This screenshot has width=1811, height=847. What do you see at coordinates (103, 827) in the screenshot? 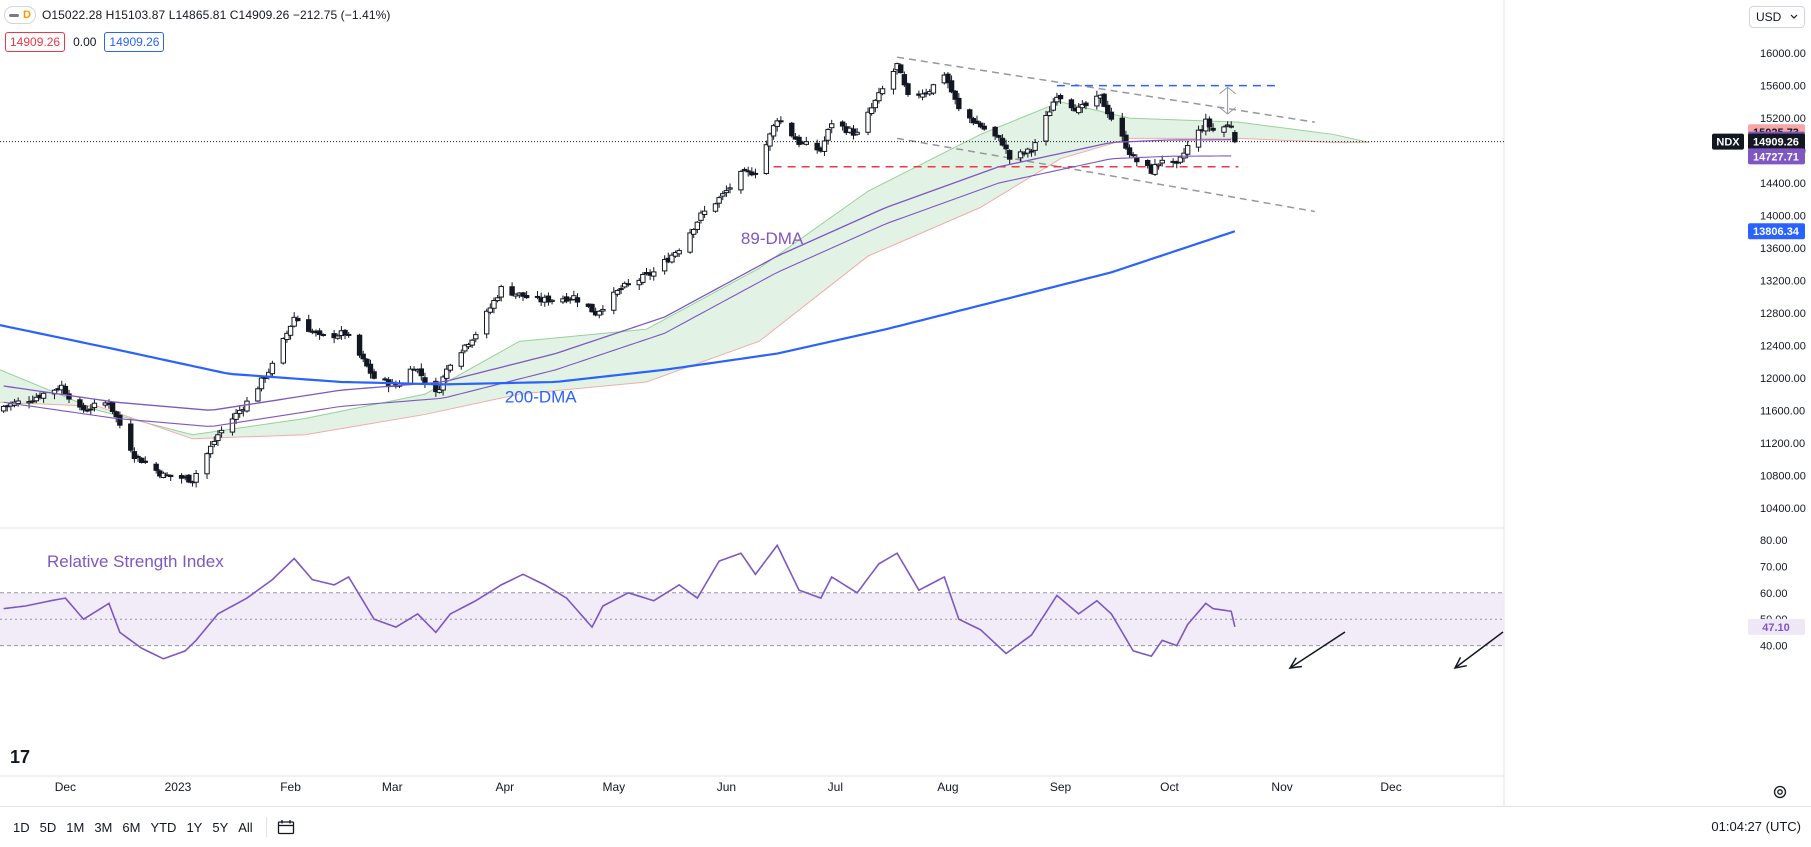
I see `range-3m: 3M` at bounding box center [103, 827].